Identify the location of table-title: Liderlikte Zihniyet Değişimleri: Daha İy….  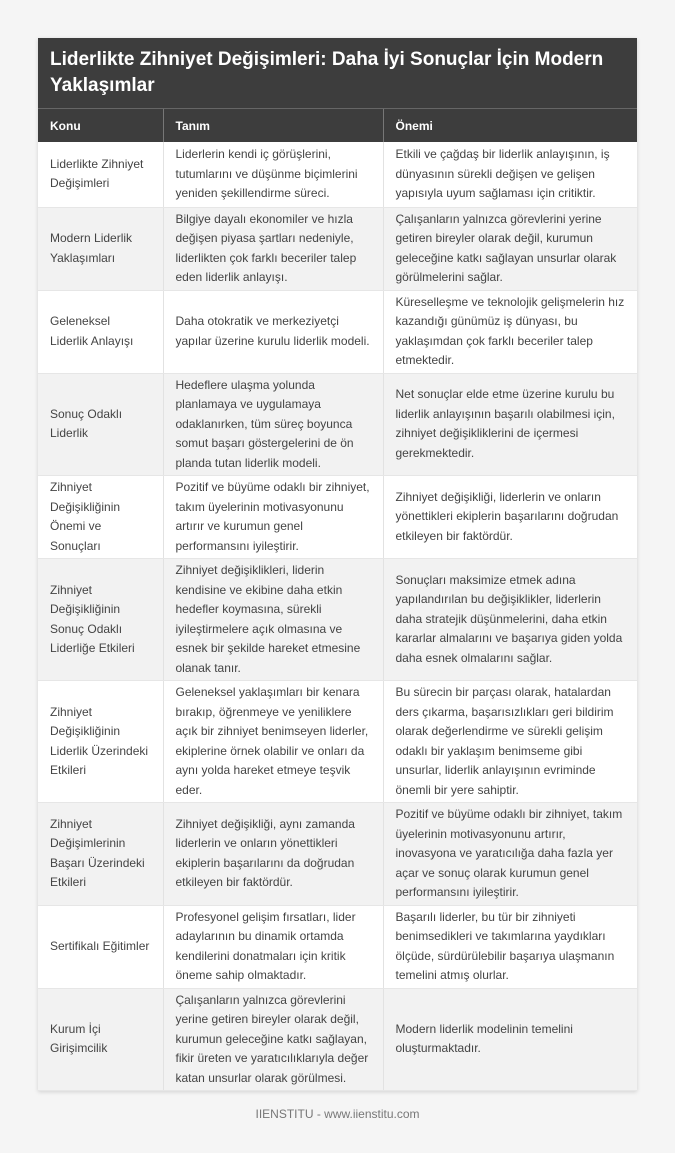
(337, 73).